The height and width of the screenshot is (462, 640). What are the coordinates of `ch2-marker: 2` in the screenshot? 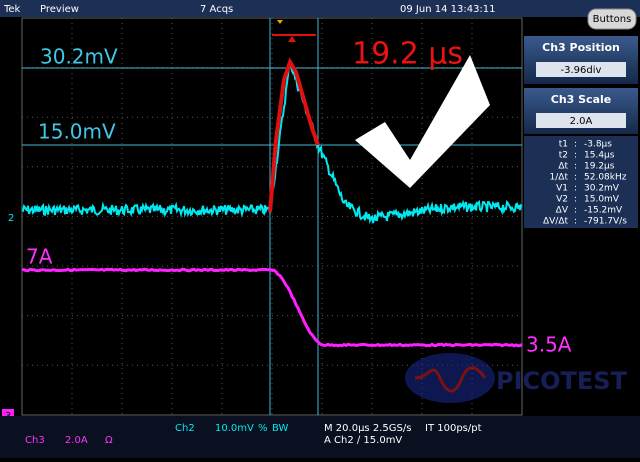 It's located at (11, 218).